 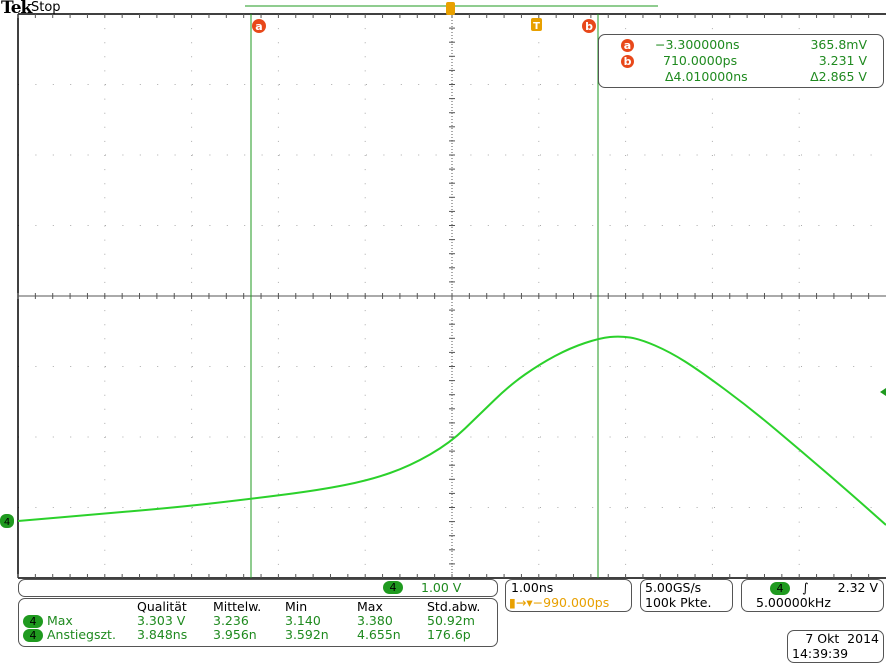 I want to click on trigger-box: 4 ∫ 2.32 V 5.00000kHz, so click(x=812, y=595).